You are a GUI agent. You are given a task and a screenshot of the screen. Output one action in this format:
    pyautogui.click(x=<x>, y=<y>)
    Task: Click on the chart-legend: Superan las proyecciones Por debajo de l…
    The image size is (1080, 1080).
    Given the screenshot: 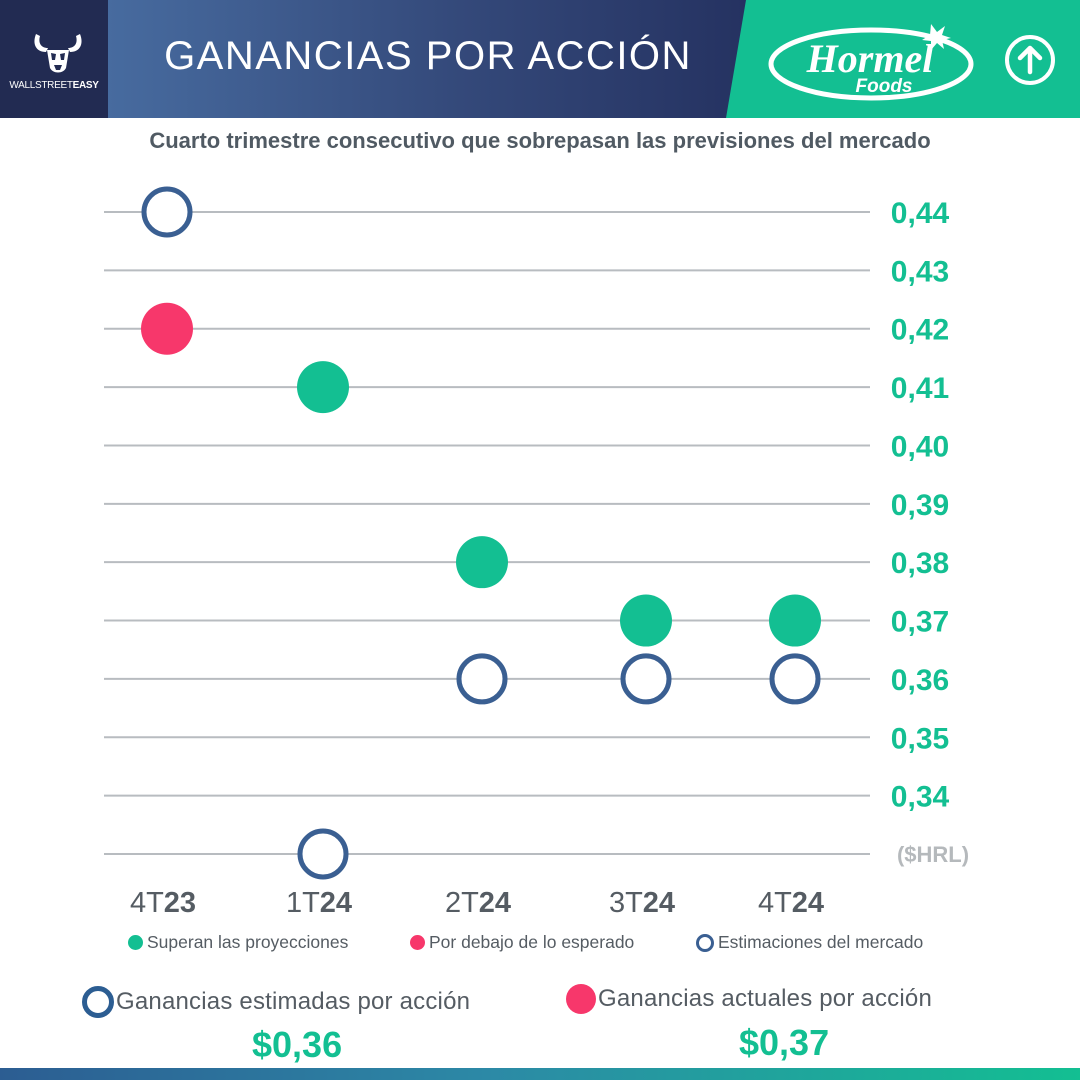 What is the action you would take?
    pyautogui.click(x=540, y=945)
    